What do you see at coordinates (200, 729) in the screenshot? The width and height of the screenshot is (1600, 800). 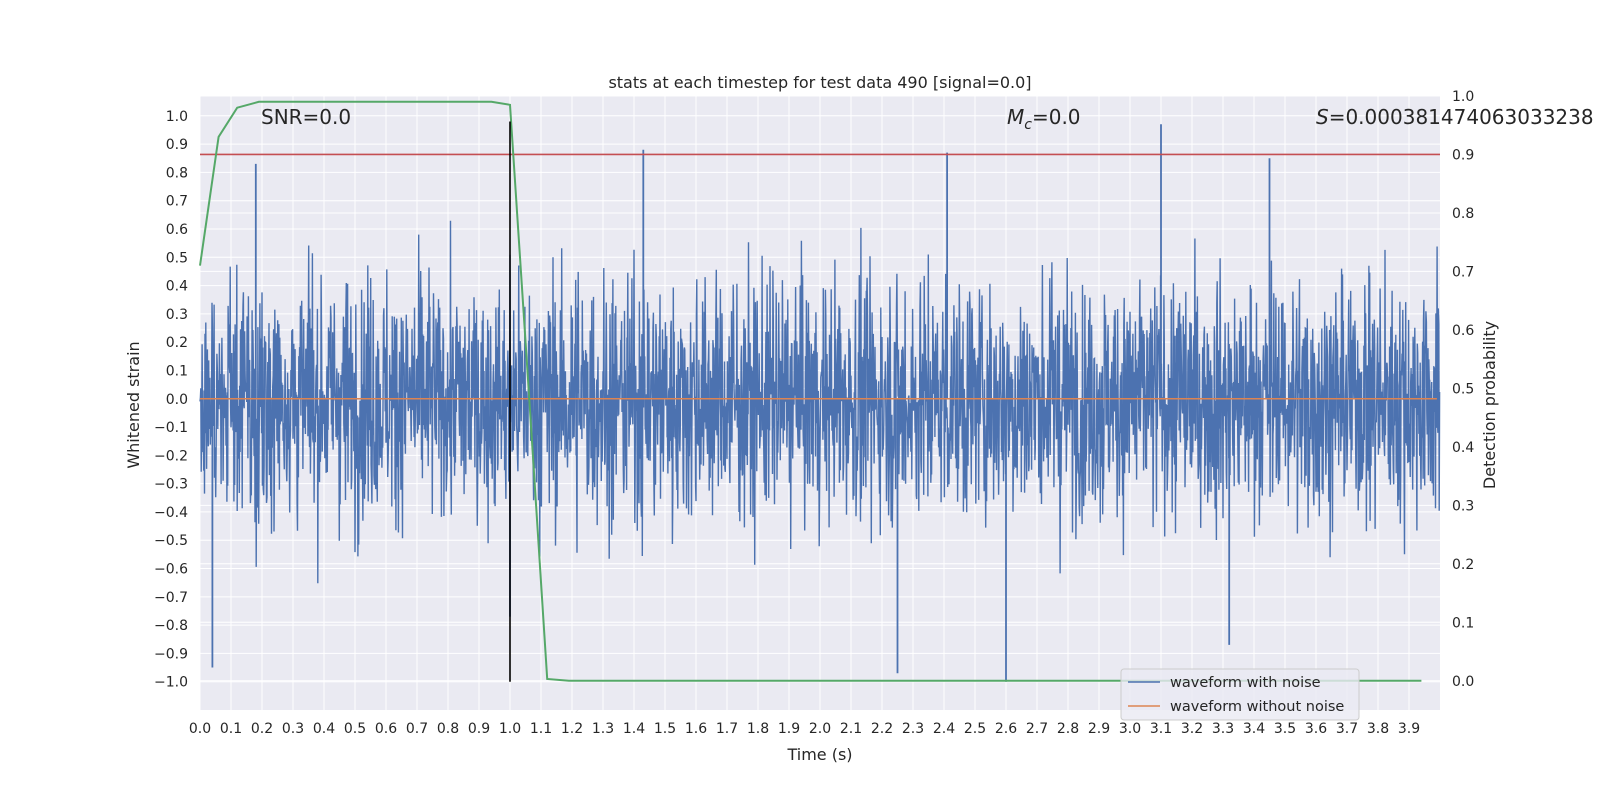 I see `x-tick-label: 0.0` at bounding box center [200, 729].